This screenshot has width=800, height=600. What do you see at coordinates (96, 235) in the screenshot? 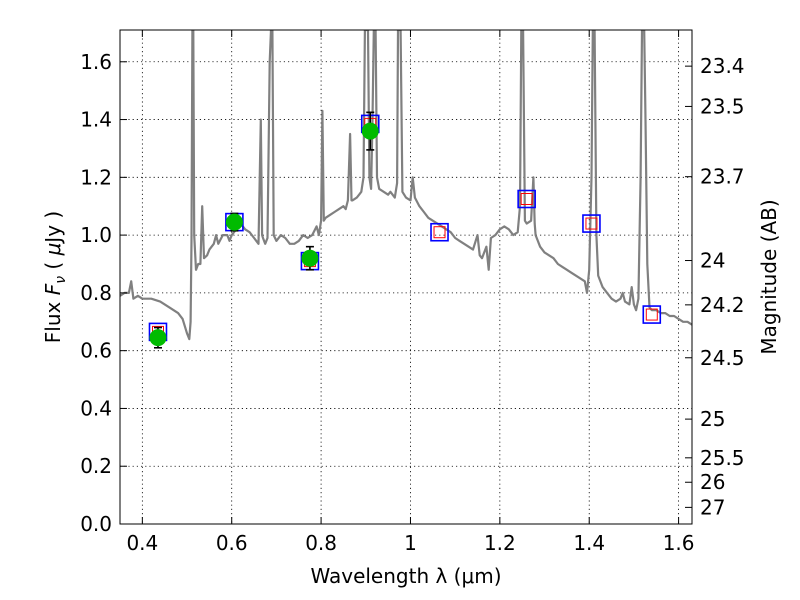
I see `y-tick-label: 1.0` at bounding box center [96, 235].